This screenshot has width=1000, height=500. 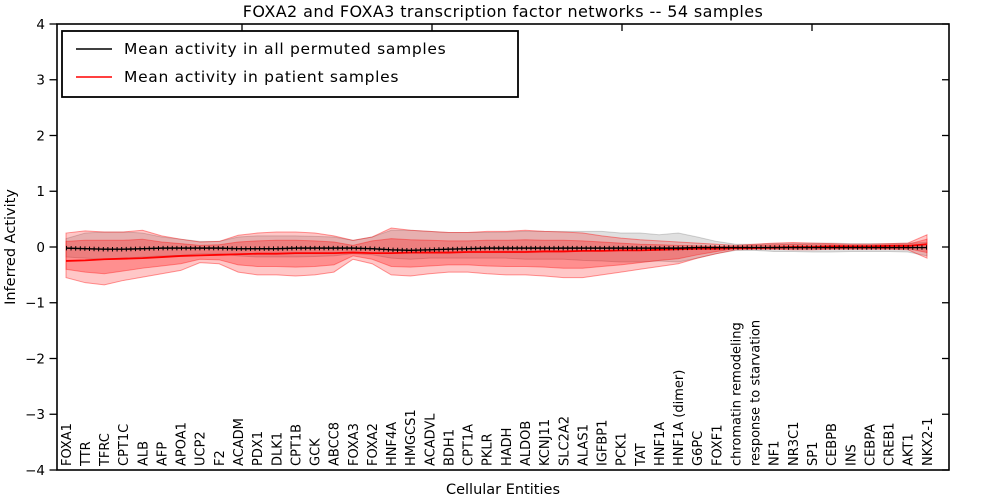 I want to click on x-tick-label: ACADM, so click(x=239, y=442).